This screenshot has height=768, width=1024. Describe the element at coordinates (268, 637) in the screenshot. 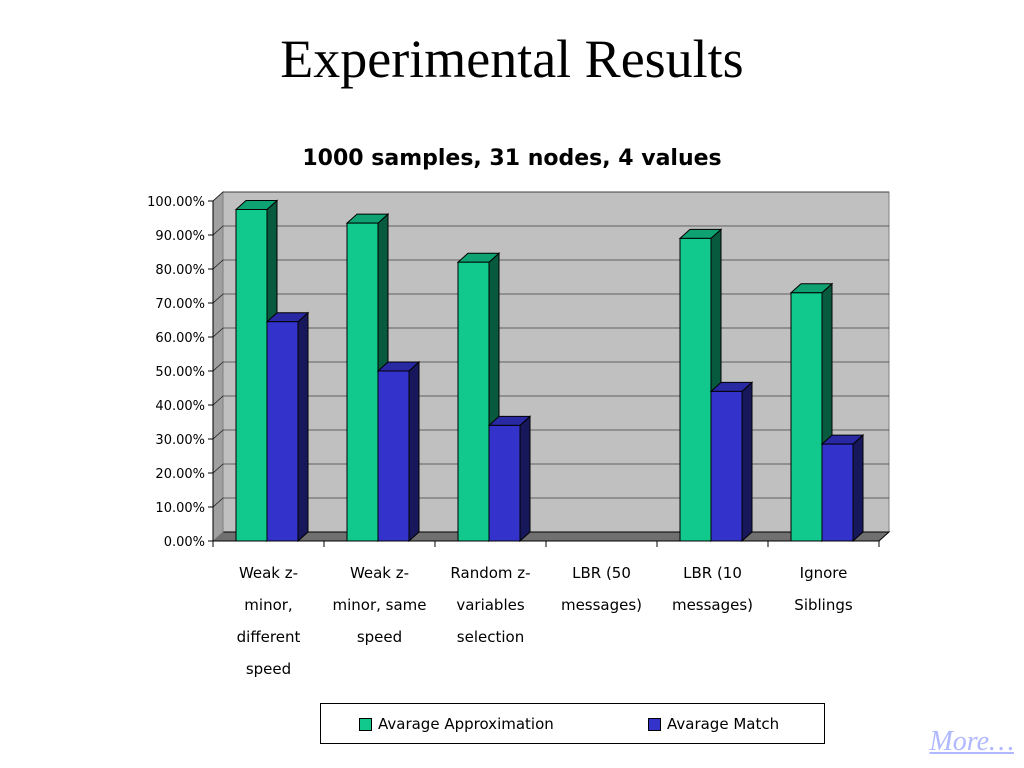

I see `x-category-label-line: different` at that location.